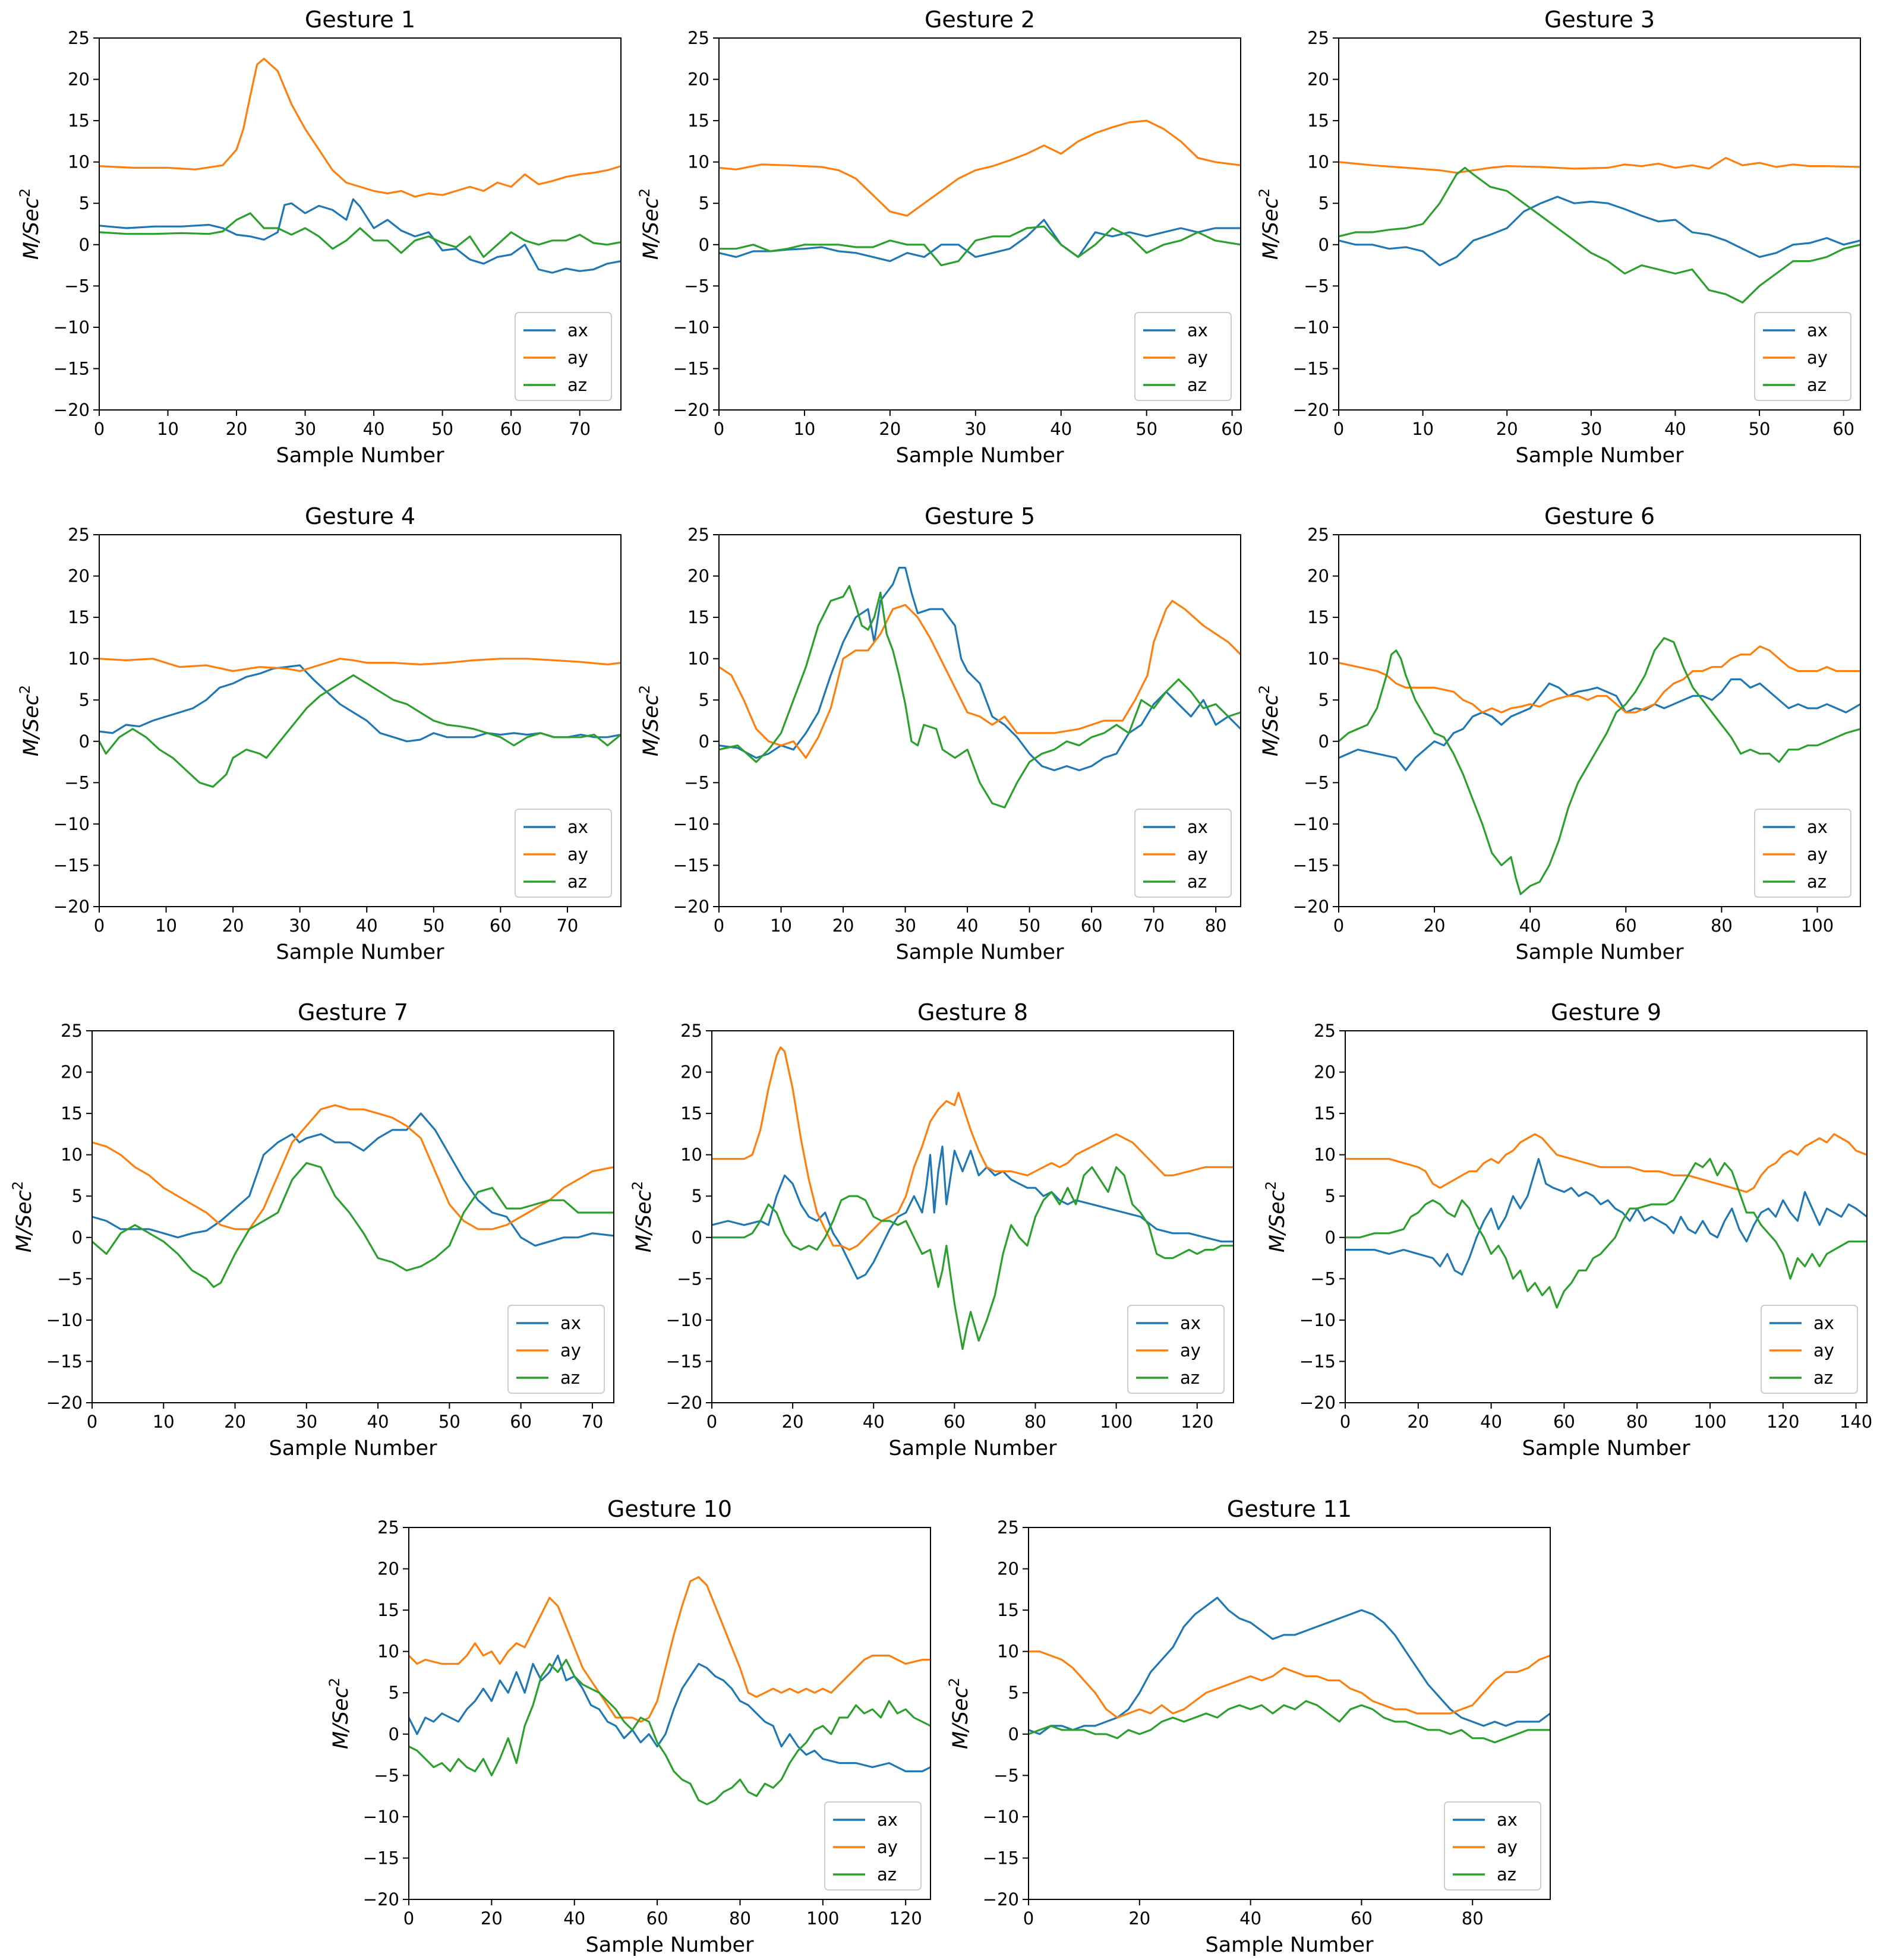  Describe the element at coordinates (1637, 1422) in the screenshot. I see `x-tick-label: 80` at that location.